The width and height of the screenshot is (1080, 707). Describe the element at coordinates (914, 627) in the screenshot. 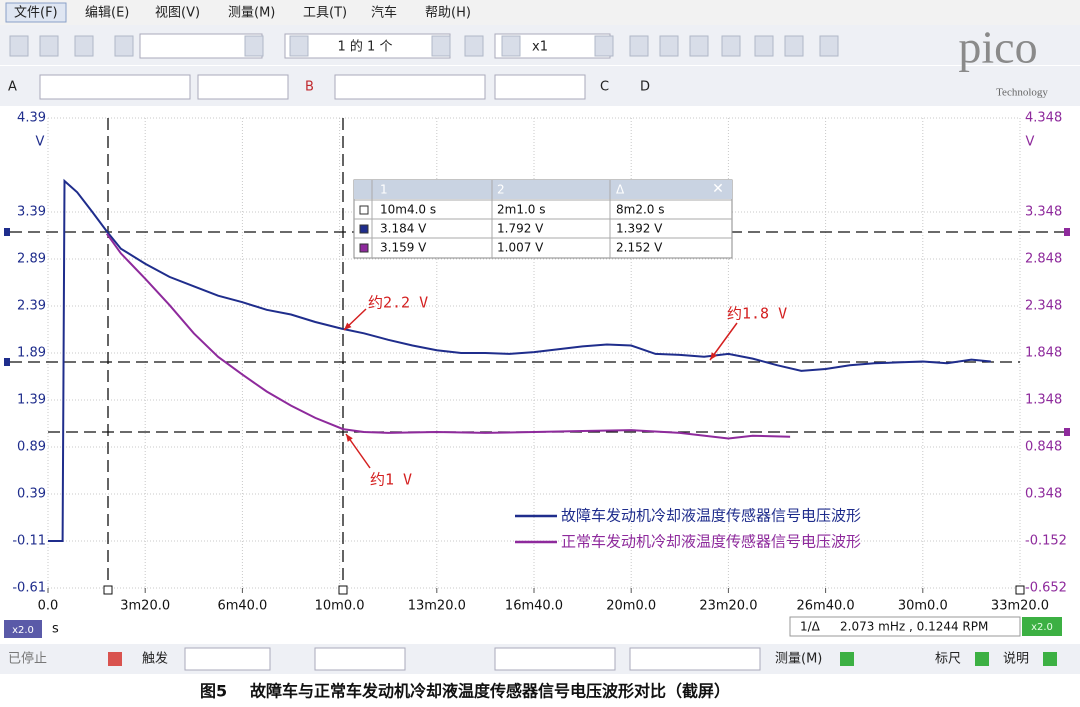

I see `frequency-value: 2.073 mHz , 0.1244 RPM` at that location.